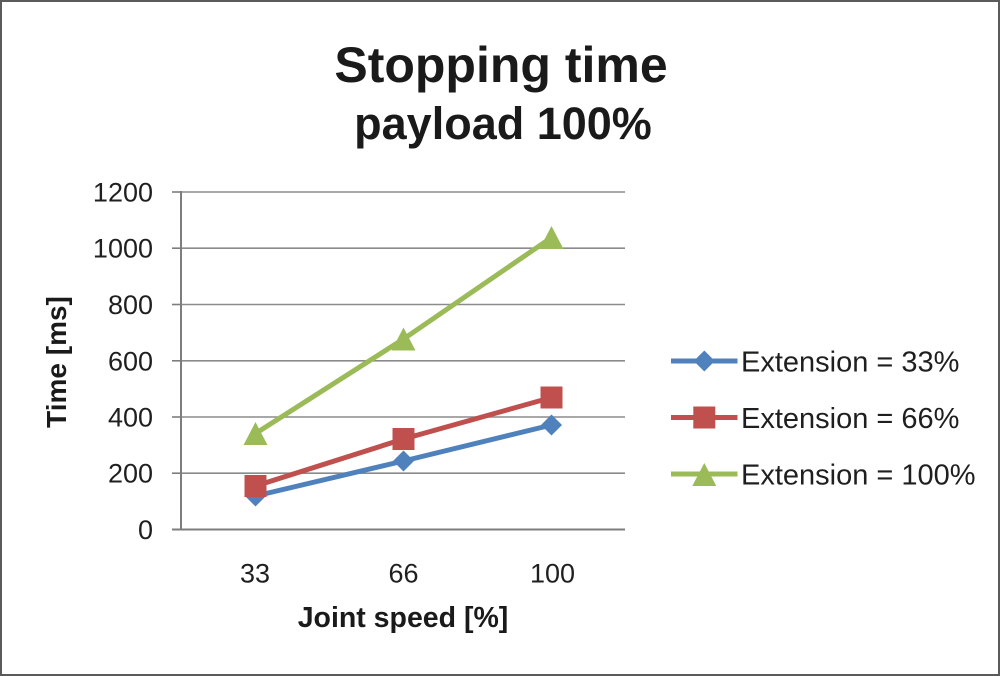  I want to click on svg-text: Time [ms], so click(56, 362).